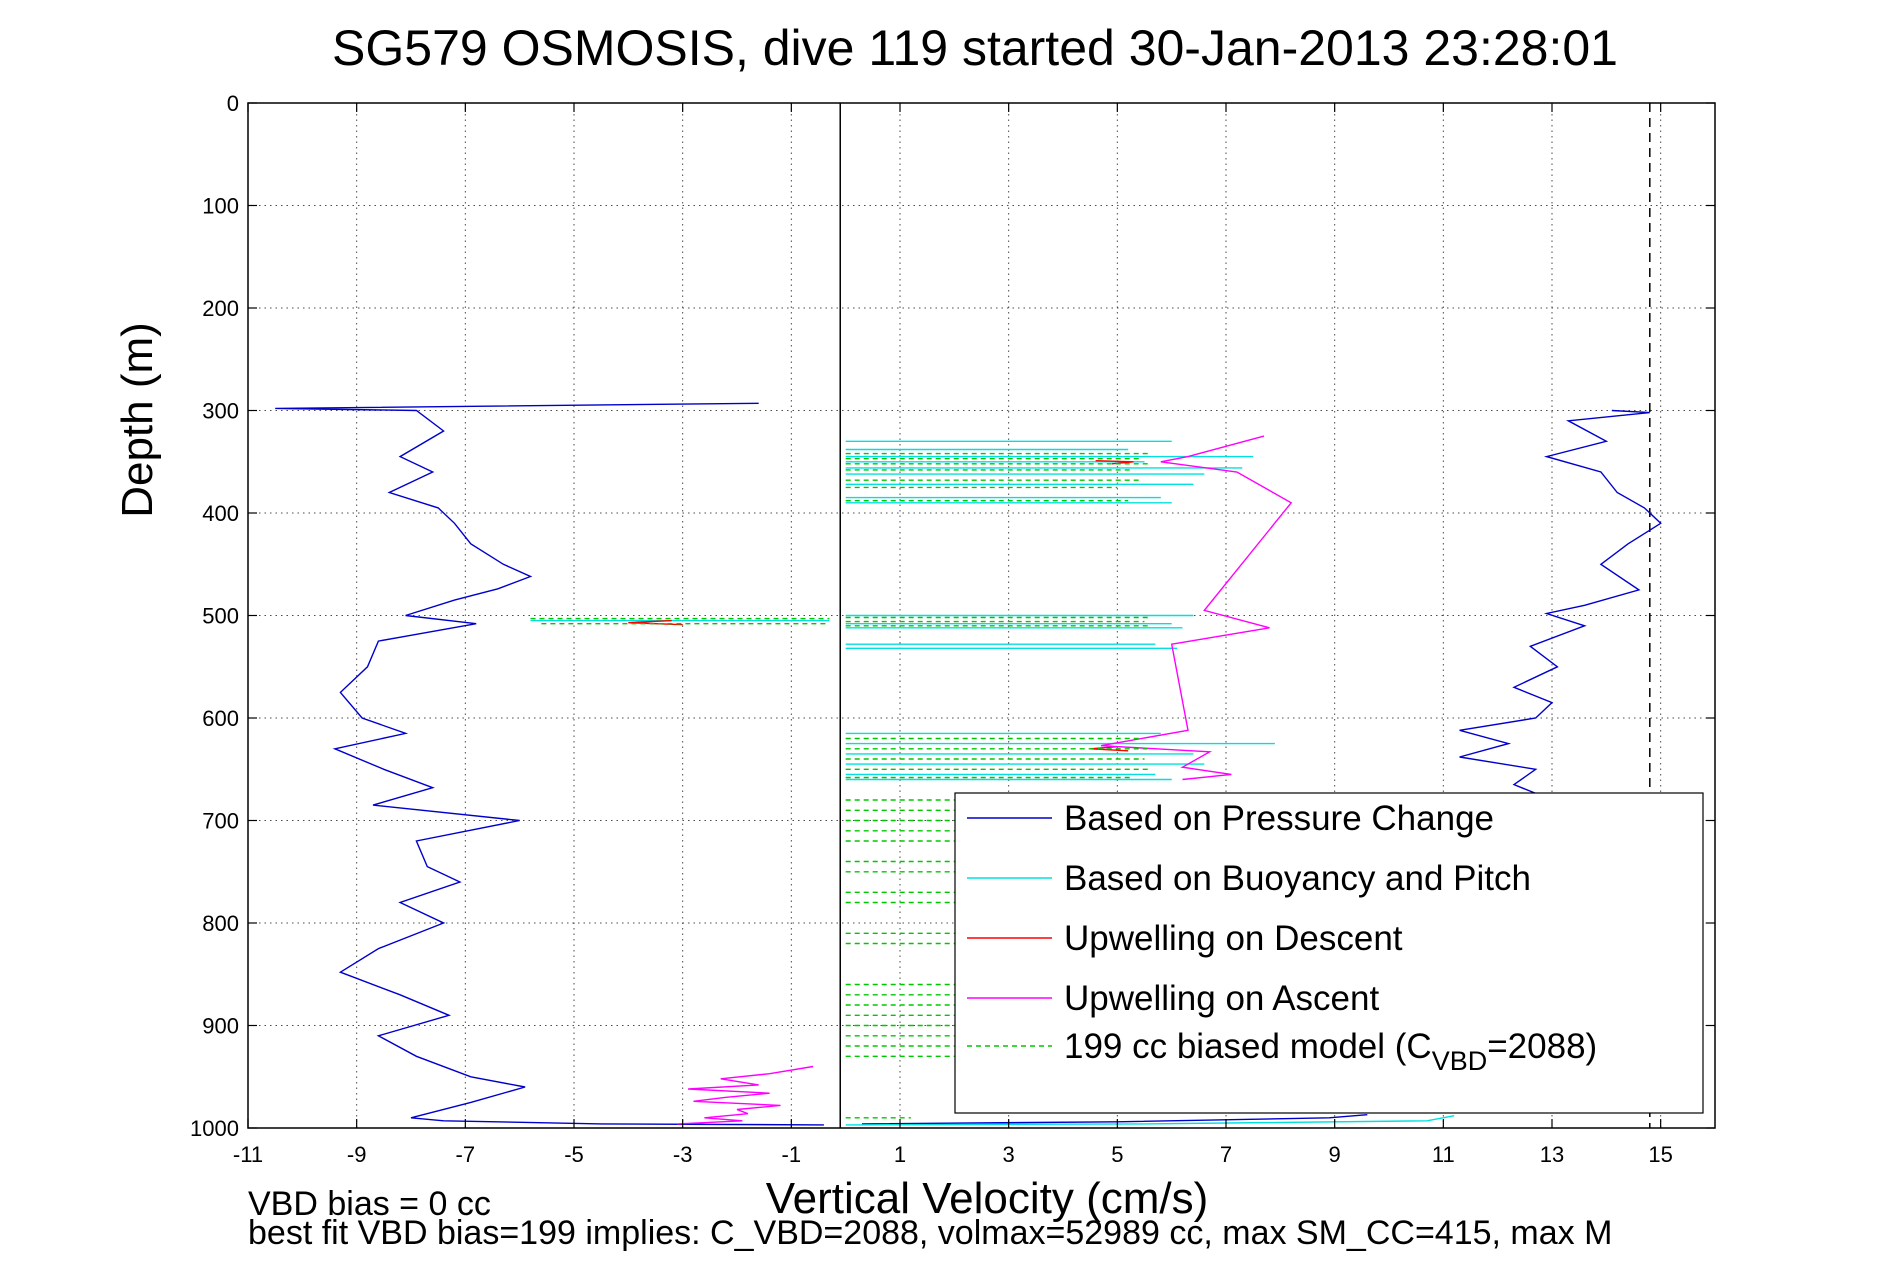 The image size is (1891, 1262). I want to click on legend-label: Based on Pressure Change, so click(1279, 818).